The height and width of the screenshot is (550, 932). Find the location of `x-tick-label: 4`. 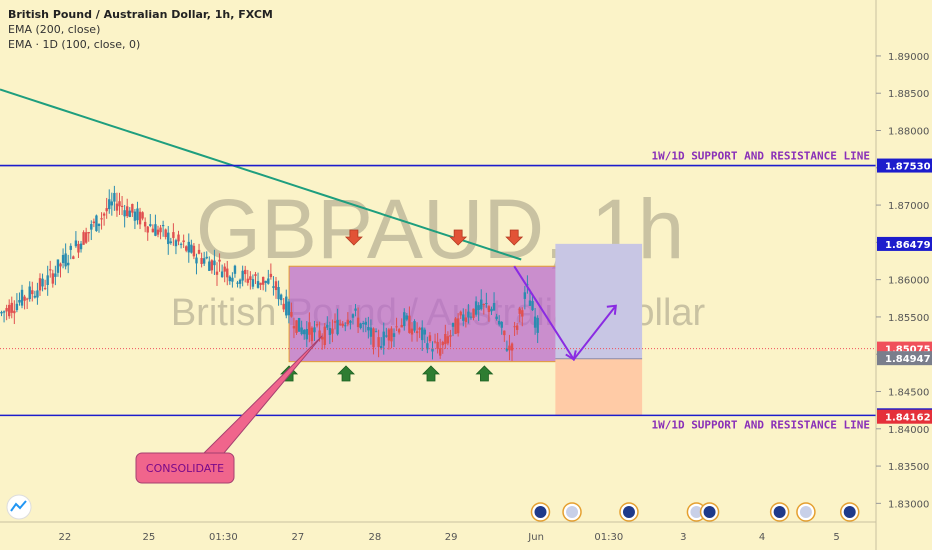

x-tick-label: 4 is located at coordinates (762, 537).